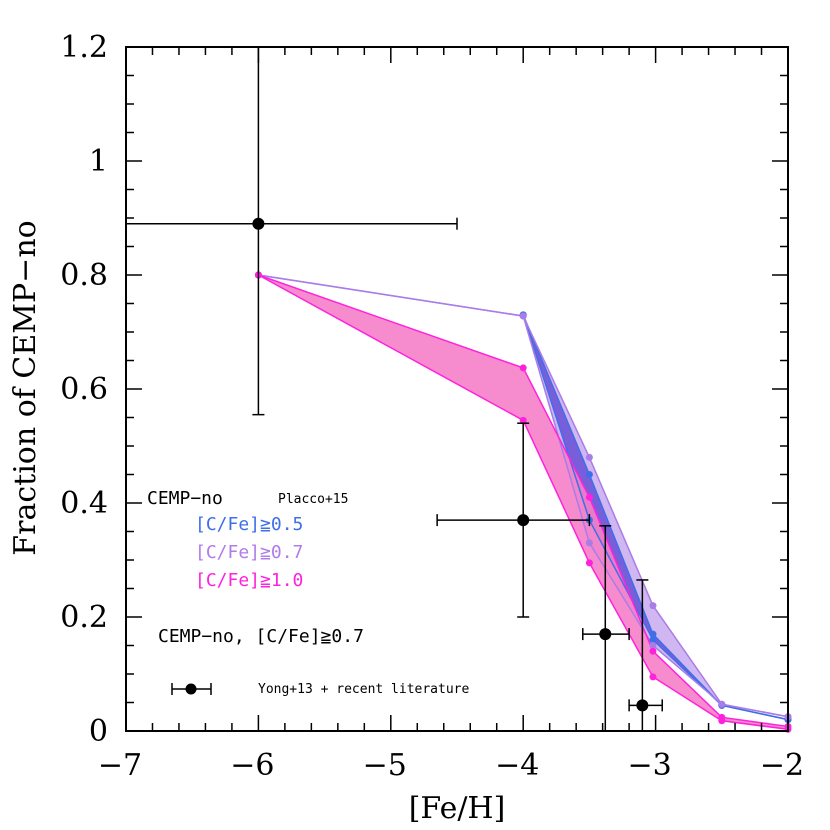  I want to click on legend-obs-label: Yong+13 + recent literature, so click(363, 689).